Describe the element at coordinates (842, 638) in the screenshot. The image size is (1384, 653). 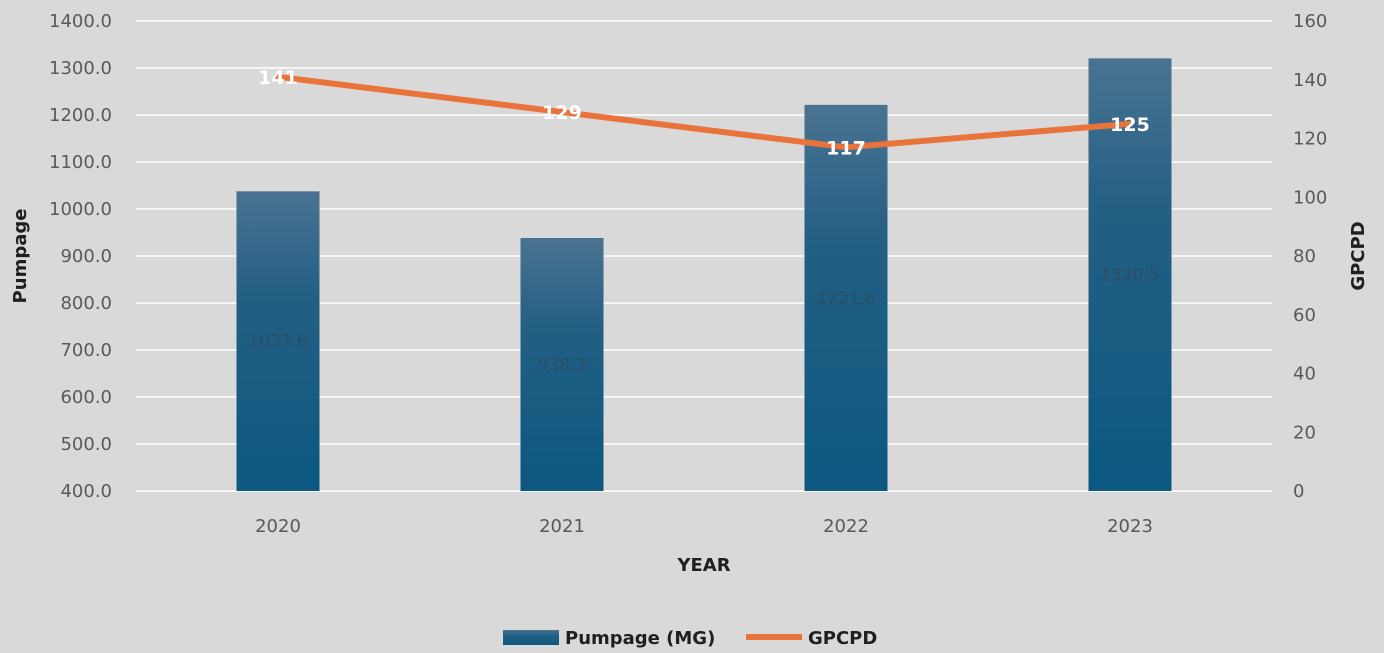
I see `legend-label-gpcpd: GPCPD` at that location.